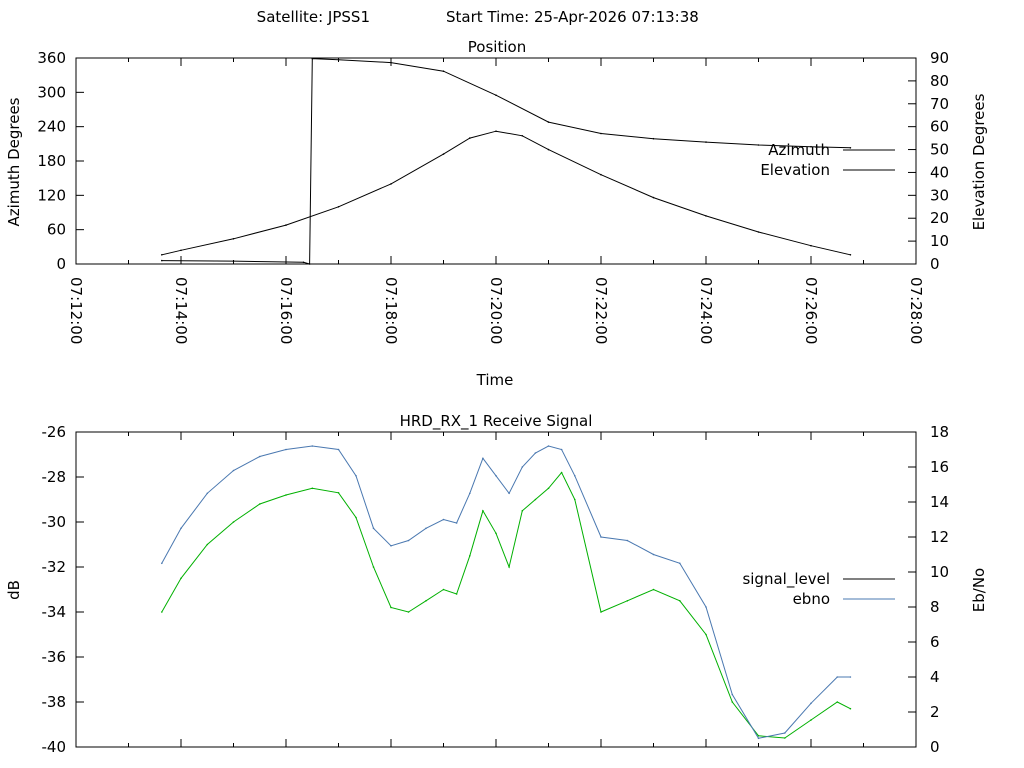 The width and height of the screenshot is (1024, 768). I want to click on position-y-tick-label: 0, so click(61, 264).